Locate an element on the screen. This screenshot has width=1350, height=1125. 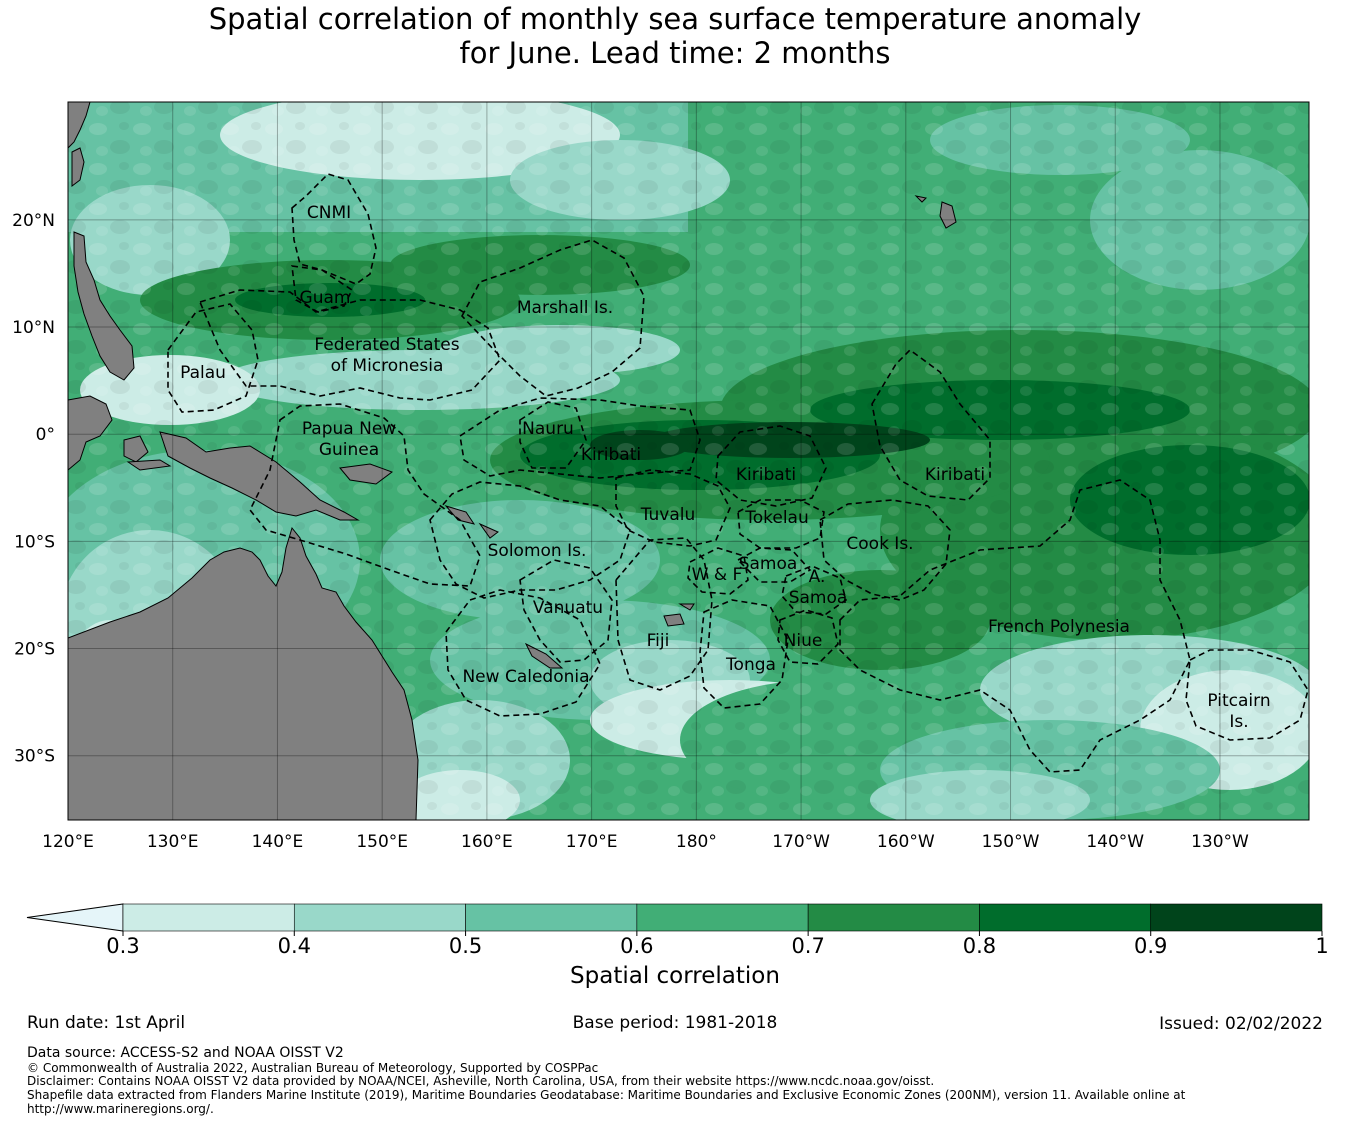
run-date: Run date: 1st April is located at coordinates (106, 1023).